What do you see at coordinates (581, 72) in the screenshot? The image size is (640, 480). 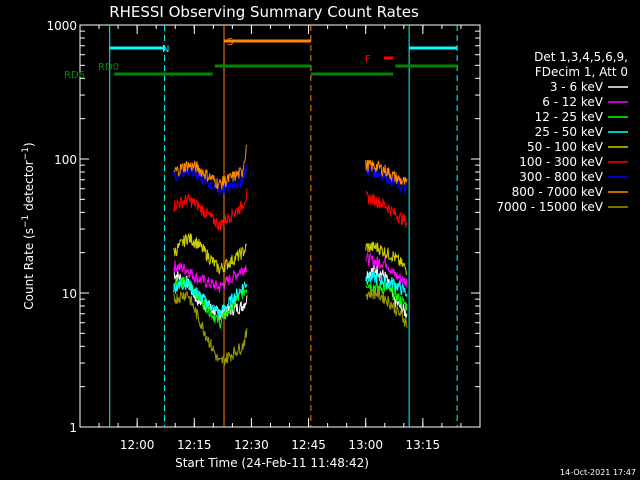 I see `legend-header-line-2: FDecim 1, Att 0` at bounding box center [581, 72].